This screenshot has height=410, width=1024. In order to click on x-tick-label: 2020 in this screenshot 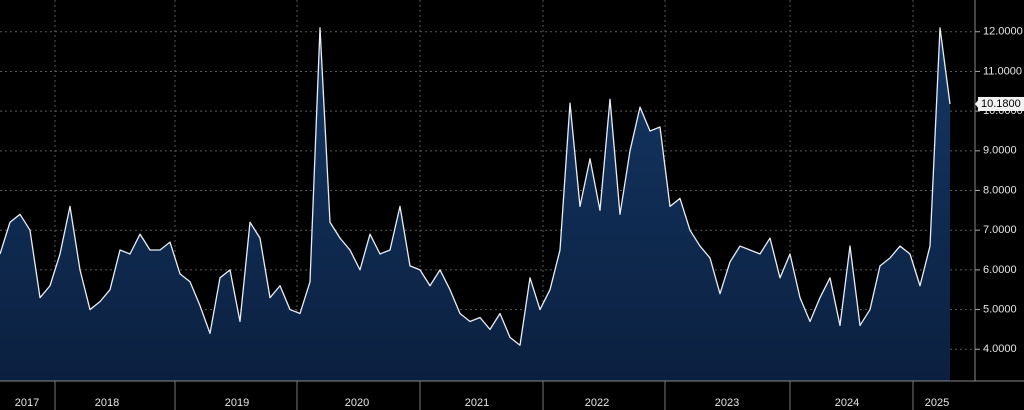, I will do `click(357, 403)`.